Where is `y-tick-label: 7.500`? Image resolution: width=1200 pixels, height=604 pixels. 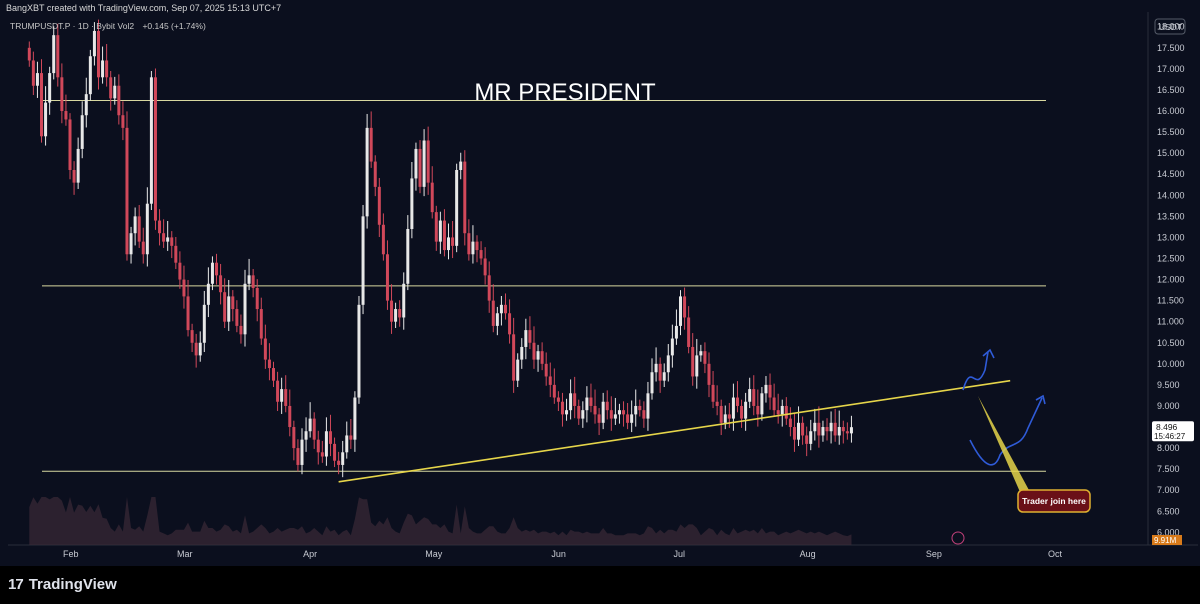 y-tick-label: 7.500 is located at coordinates (1168, 469).